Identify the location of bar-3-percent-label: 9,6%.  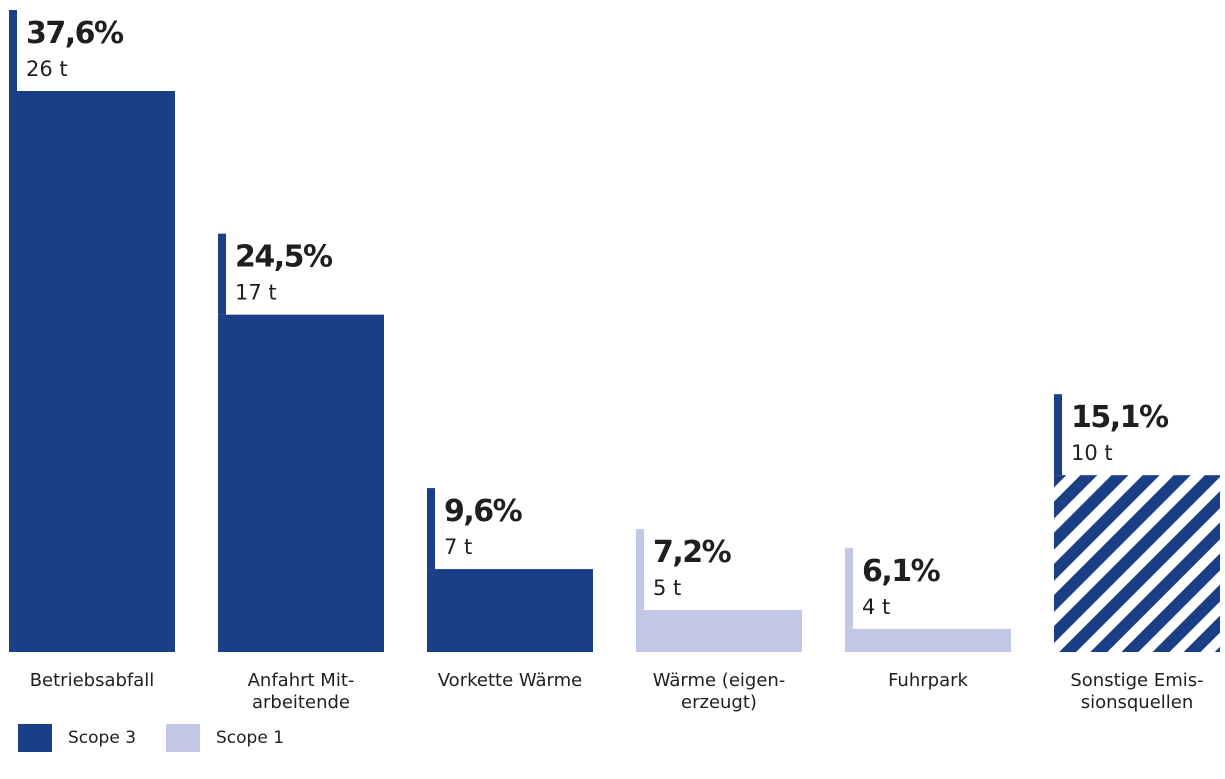
(483, 511).